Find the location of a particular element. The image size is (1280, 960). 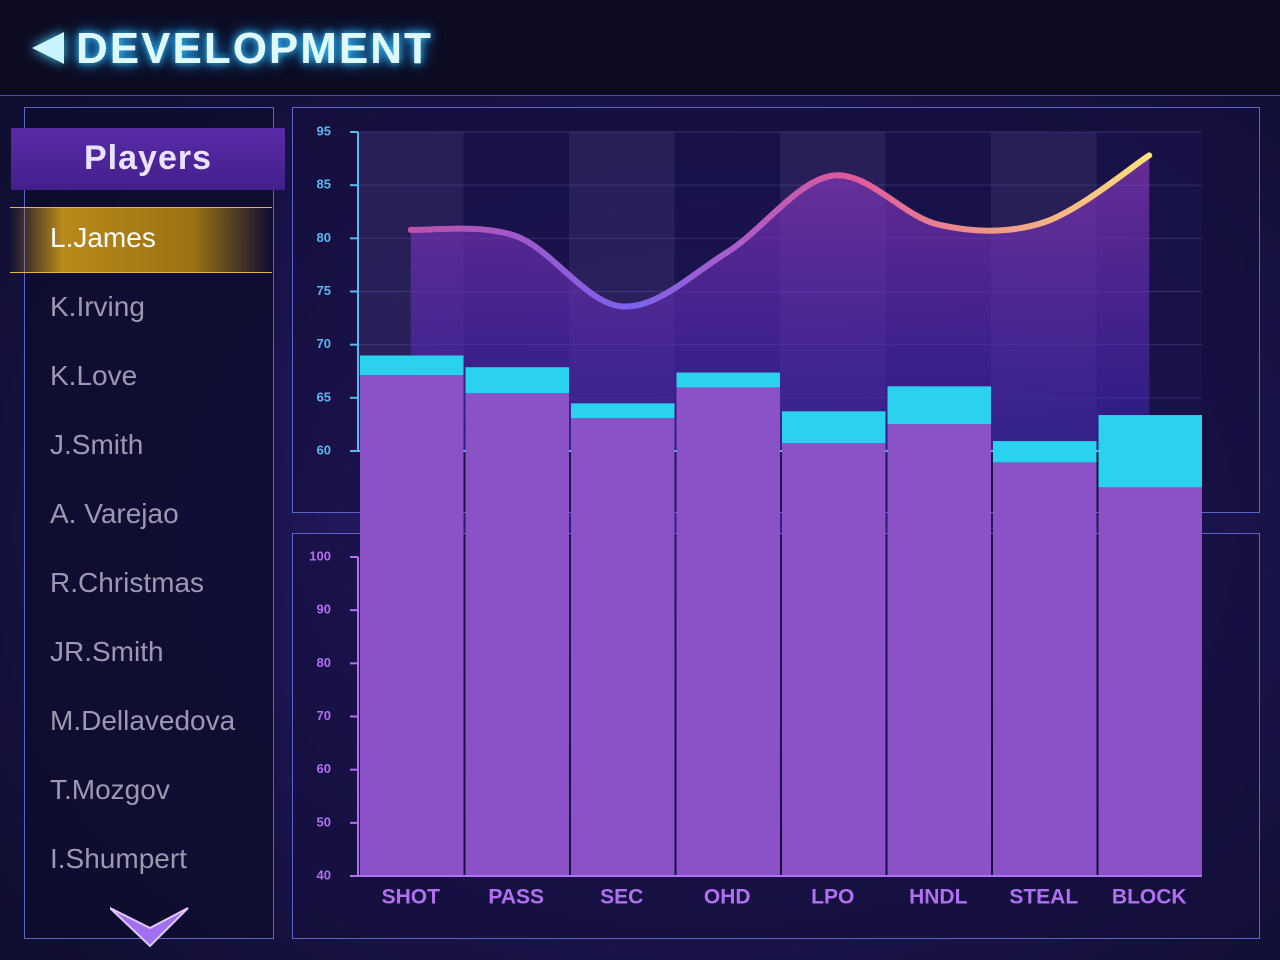

player-name: L.James is located at coordinates (103, 237).